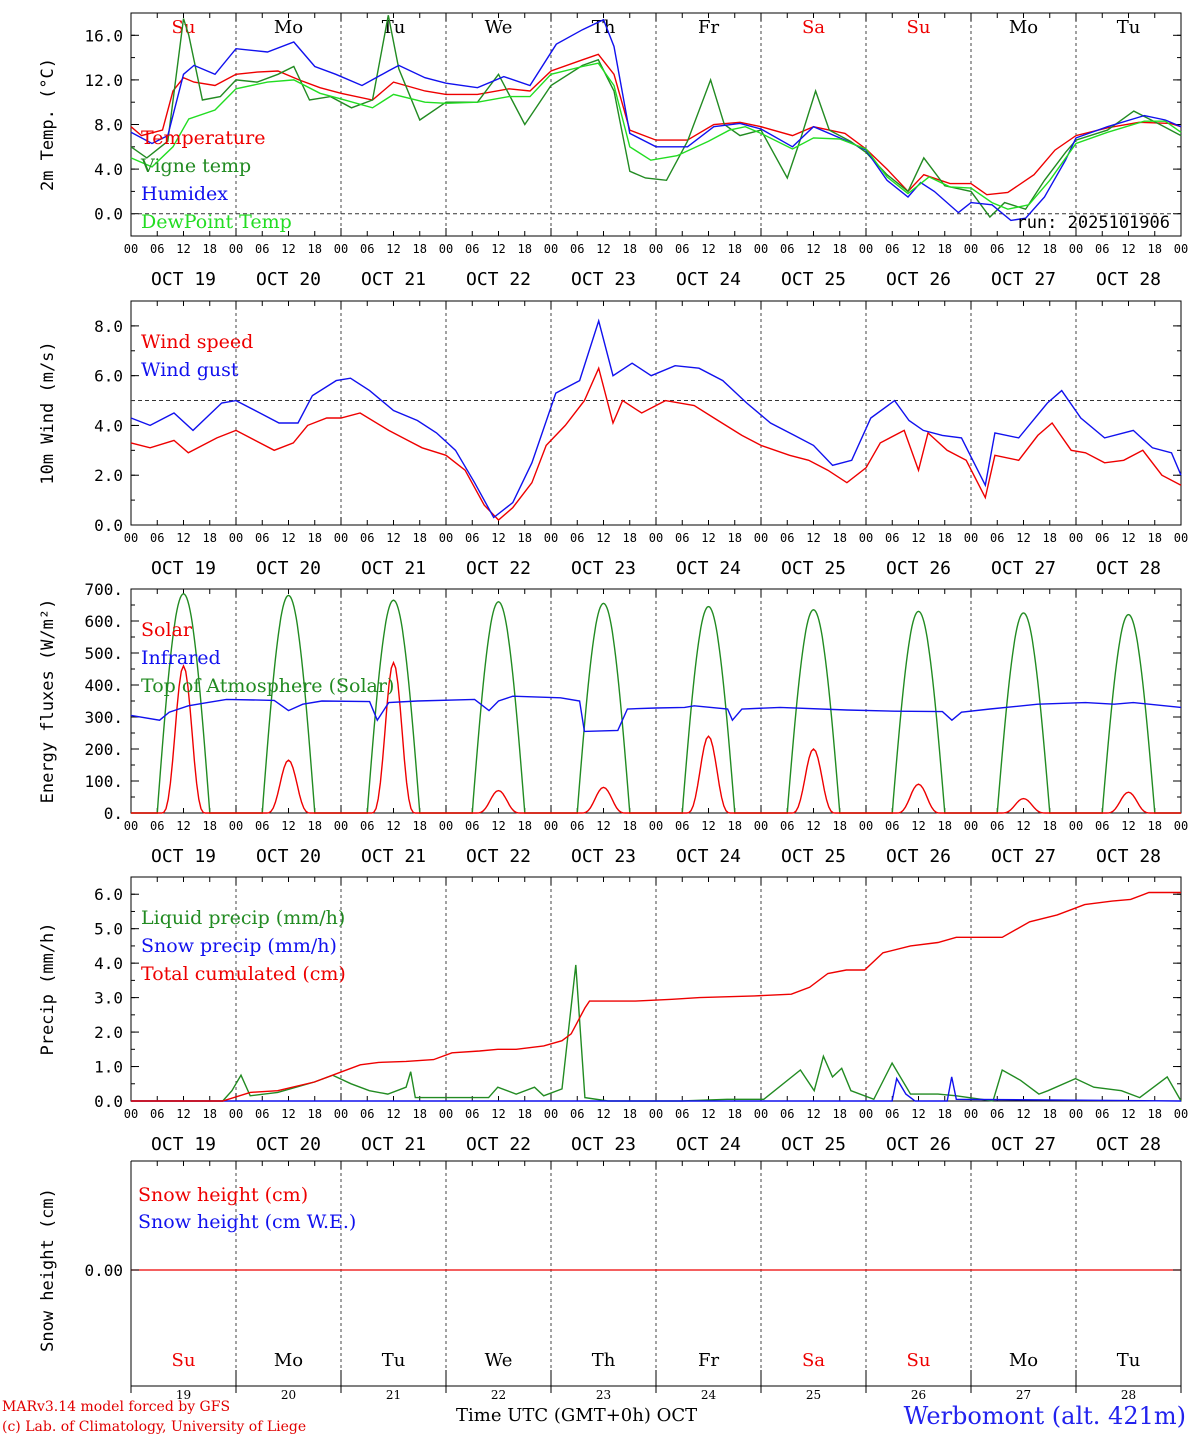 The width and height of the screenshot is (1194, 1440). What do you see at coordinates (709, 1395) in the screenshot?
I see `snow-day-number: 24` at bounding box center [709, 1395].